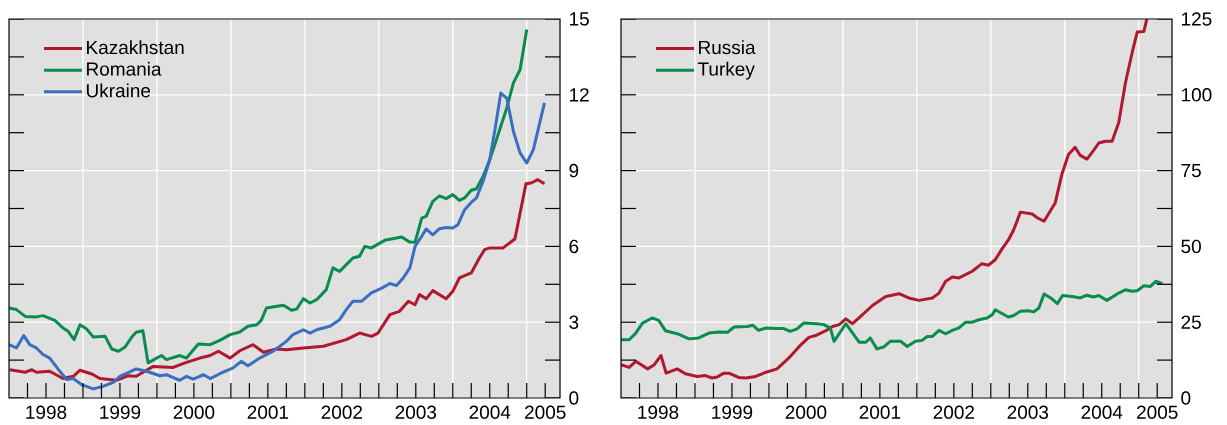 This screenshot has height=425, width=1227. What do you see at coordinates (574, 246) in the screenshot?
I see `y-tick-label: 6` at bounding box center [574, 246].